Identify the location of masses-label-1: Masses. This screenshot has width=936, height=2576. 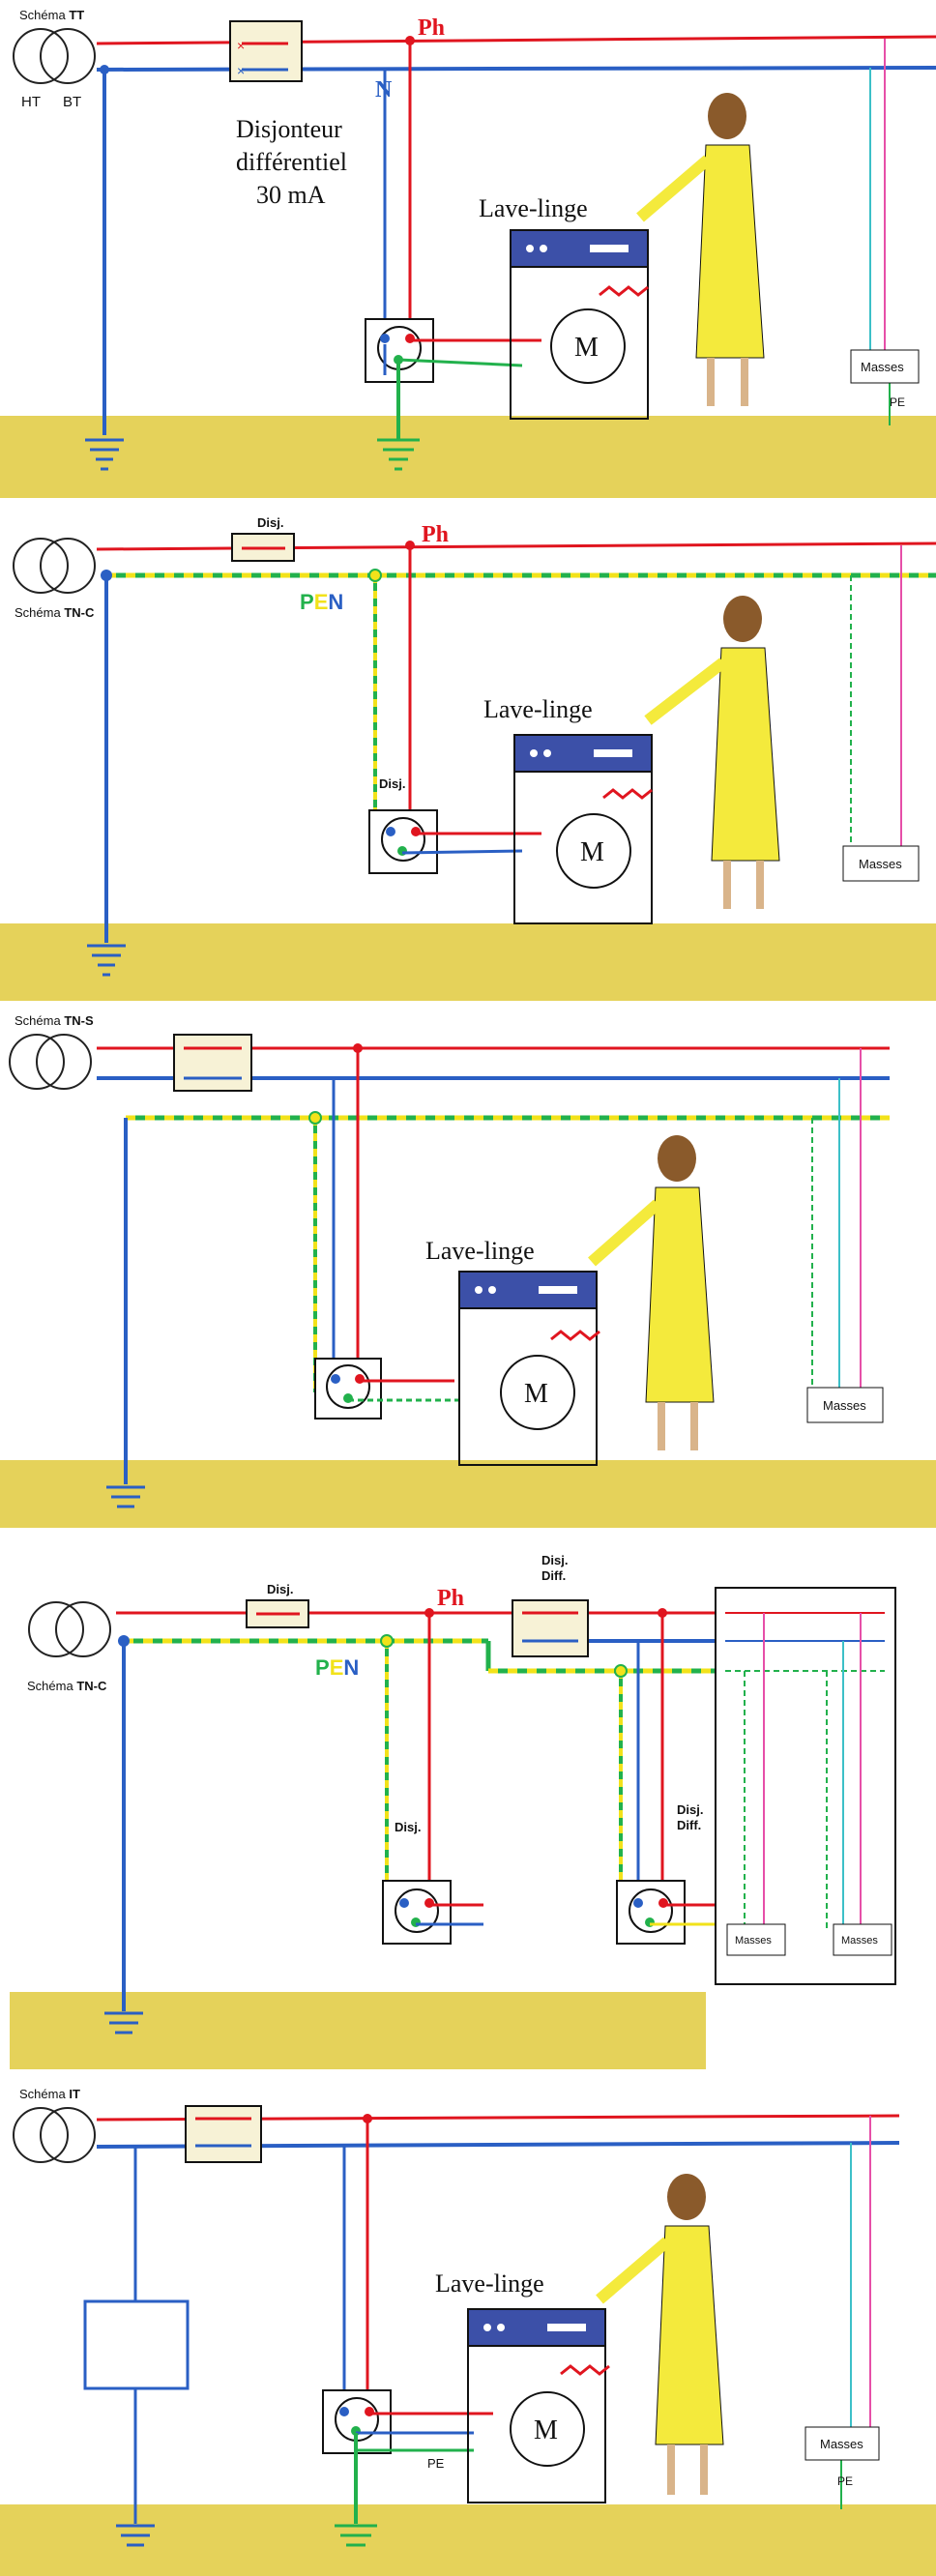
(754, 1941).